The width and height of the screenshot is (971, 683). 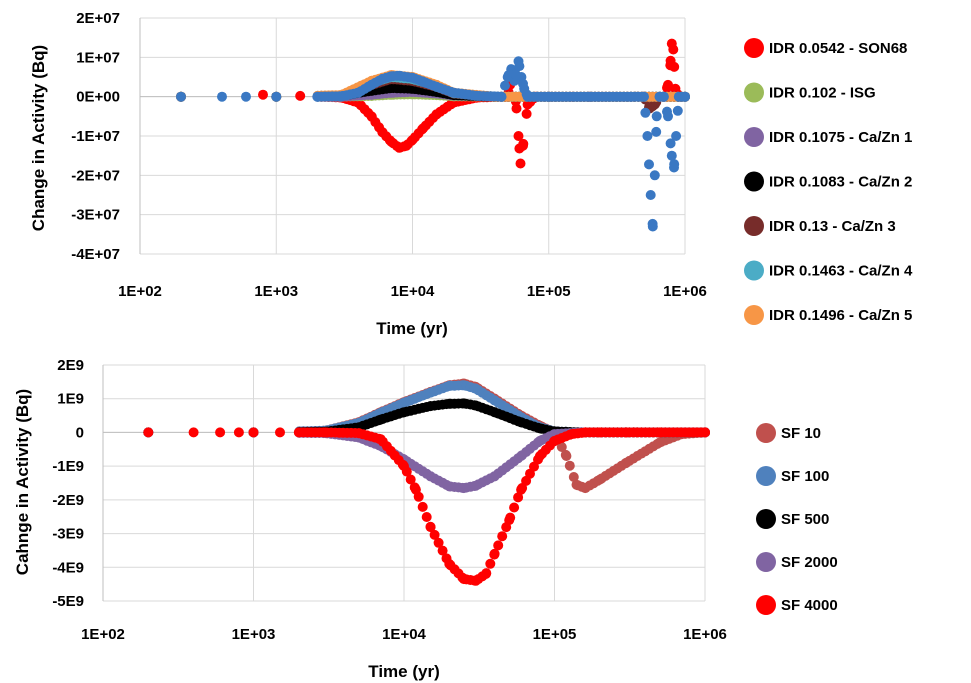 What do you see at coordinates (840, 137) in the screenshot?
I see `top-legend-label: IDR 0.1075 - Ca/Zn 1` at bounding box center [840, 137].